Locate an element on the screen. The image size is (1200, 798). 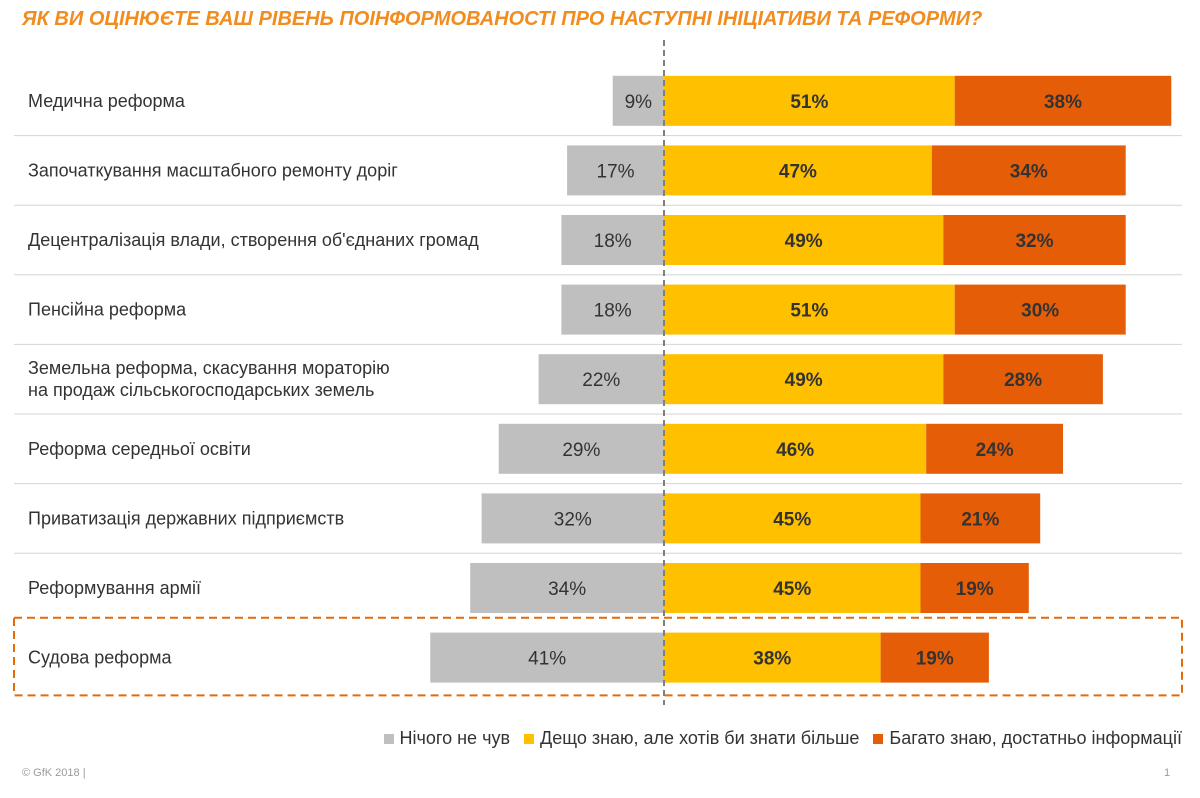
data-label-much: 32% is located at coordinates (1034, 241).